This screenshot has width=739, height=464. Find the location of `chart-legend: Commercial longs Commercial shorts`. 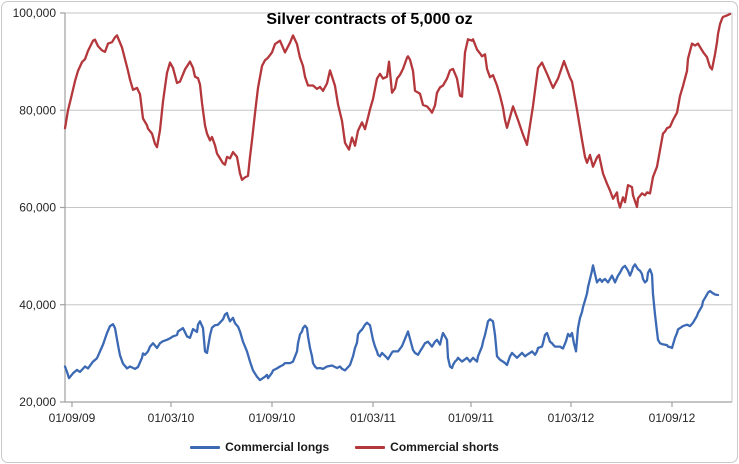

chart-legend: Commercial longs Commercial shorts is located at coordinates (357, 447).